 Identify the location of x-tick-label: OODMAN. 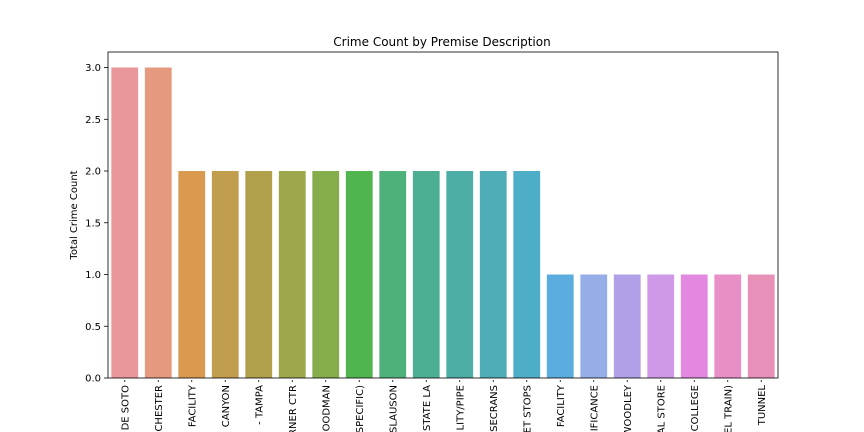
(326, 408).